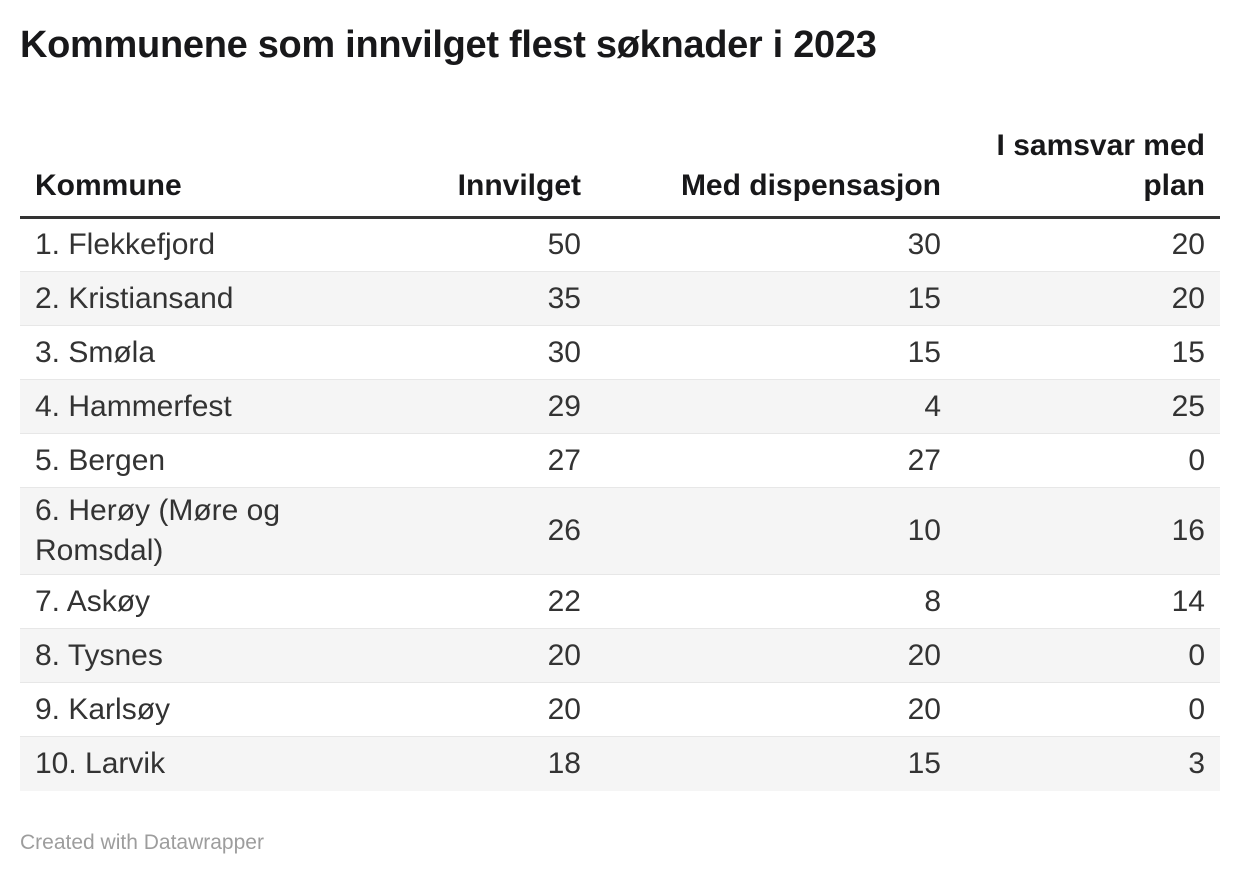  What do you see at coordinates (206, 172) in the screenshot?
I see `column-header-kommune: Kommune` at bounding box center [206, 172].